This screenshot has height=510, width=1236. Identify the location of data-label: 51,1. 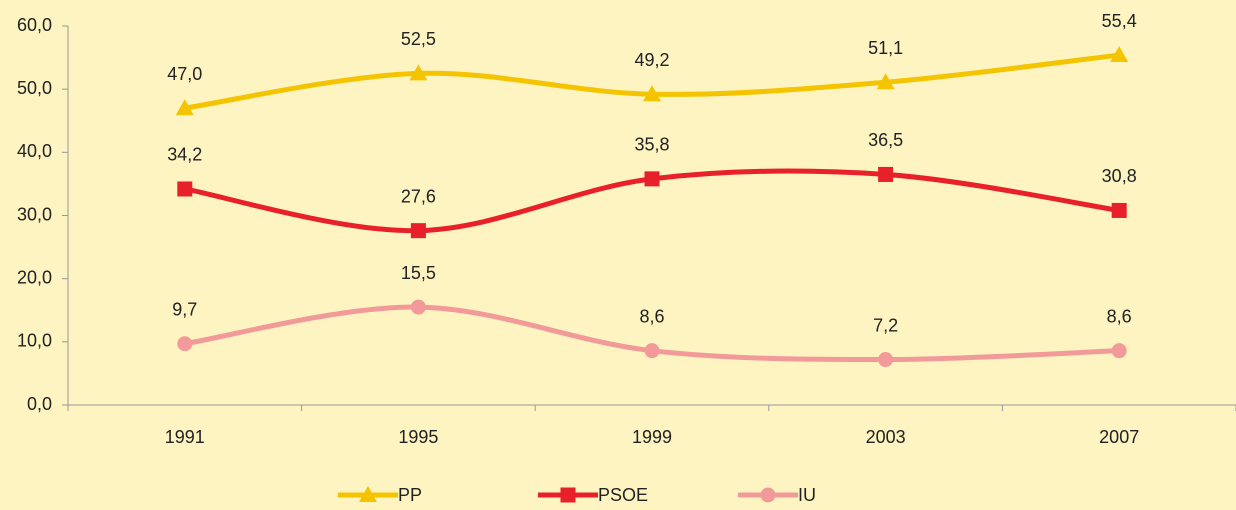
(885, 48).